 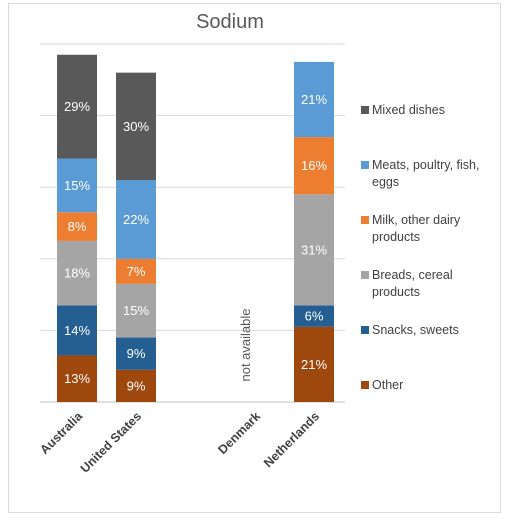 I want to click on annotation-denmark: not available, so click(x=245, y=345).